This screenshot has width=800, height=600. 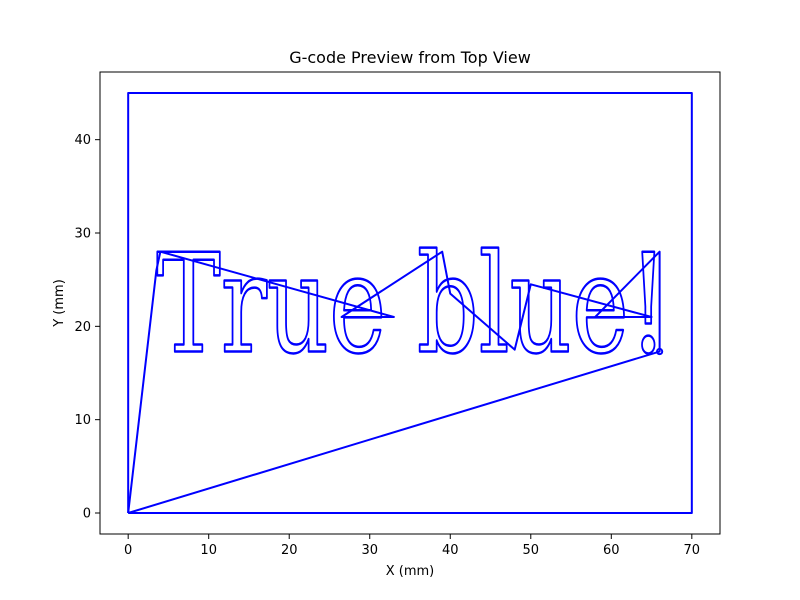 I want to click on x-tick-label: 60, so click(x=611, y=550).